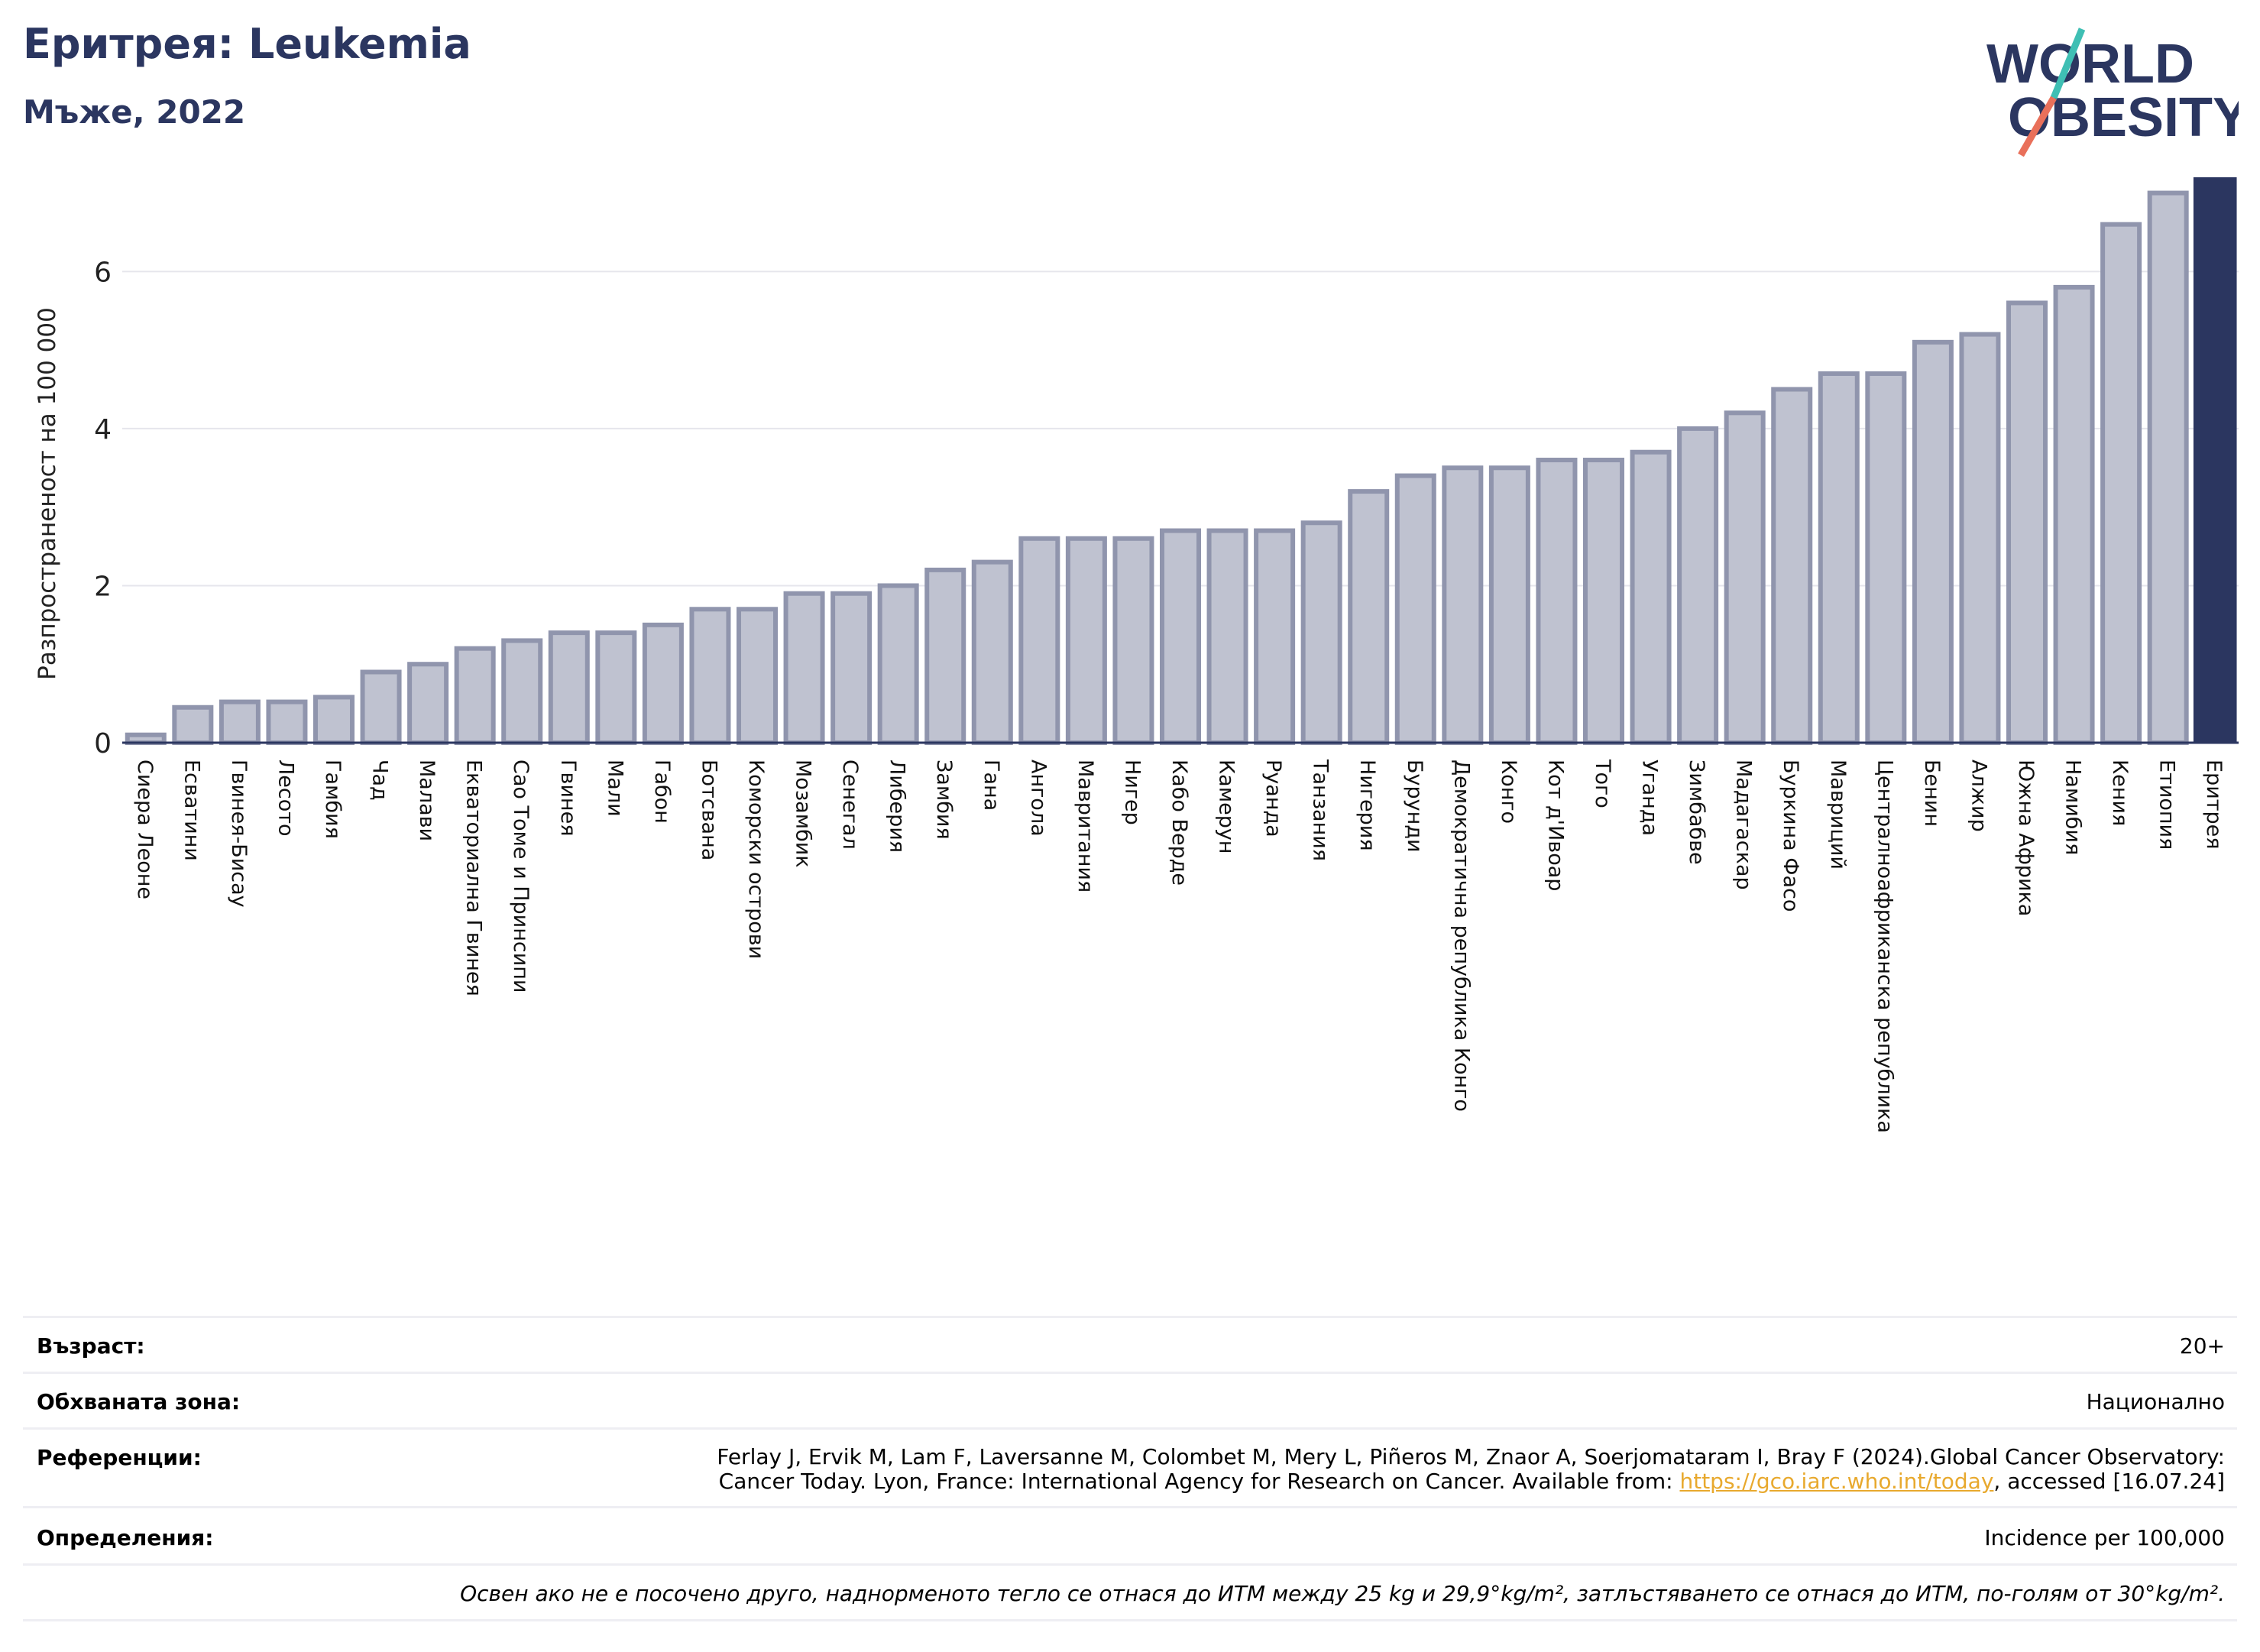 This screenshot has height=1652, width=2260. Describe the element at coordinates (2155, 1401) in the screenshot. I see `zone-value: Национално` at that location.